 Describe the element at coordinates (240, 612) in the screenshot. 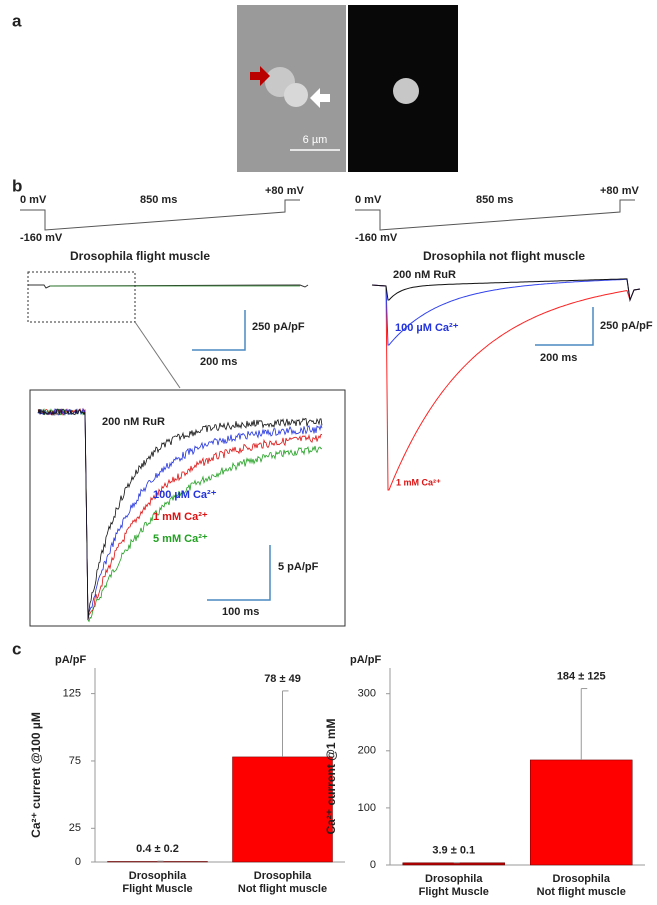

I see `label: 100 ms` at that location.